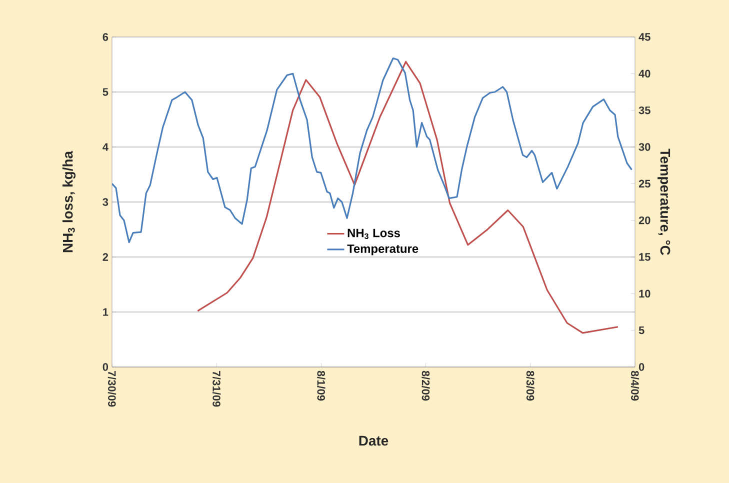 This screenshot has width=729, height=483. I want to click on legend-label: Temperature, so click(382, 250).